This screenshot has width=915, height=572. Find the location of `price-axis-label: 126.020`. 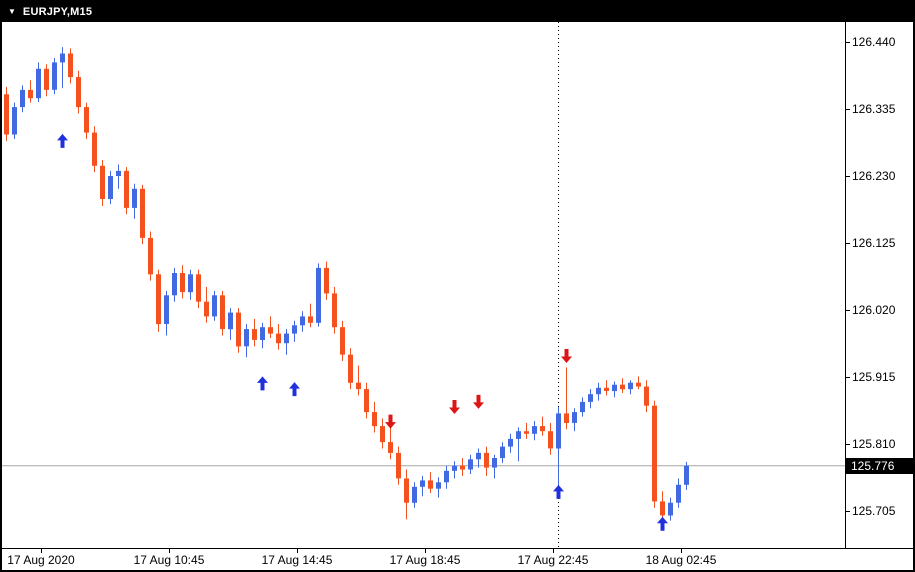

price-axis-label: 126.020 is located at coordinates (874, 310).